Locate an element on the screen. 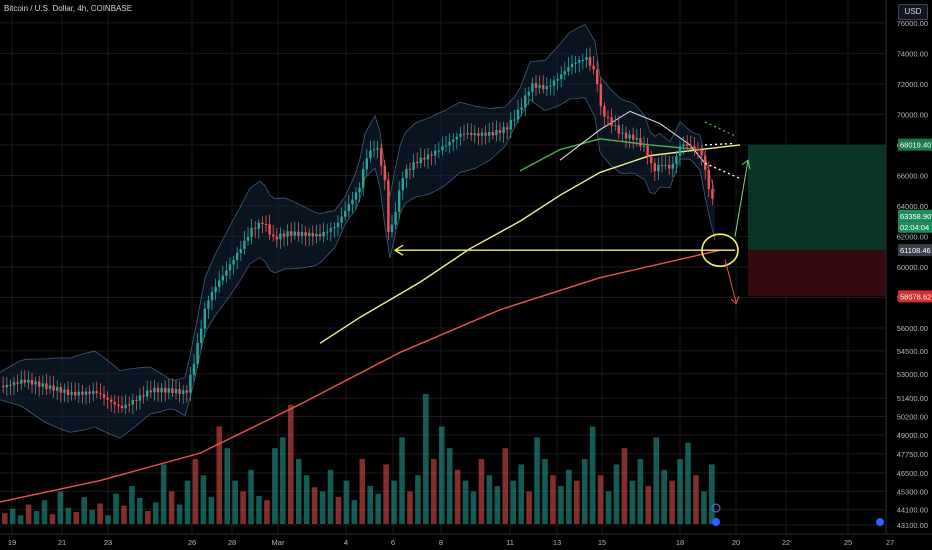 The height and width of the screenshot is (550, 932). price-tick-label: 62000.00 is located at coordinates (912, 236).